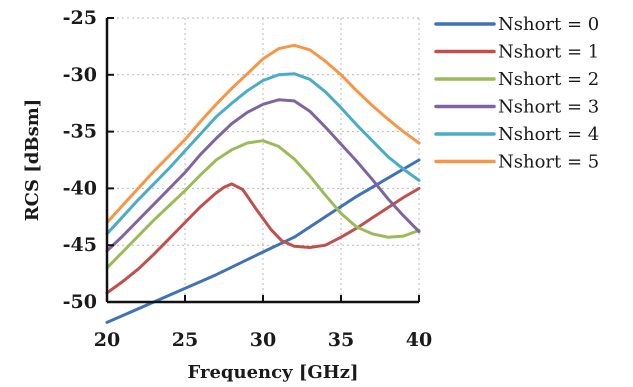 This screenshot has height=387, width=633. I want to click on y-tick-label: -25, so click(80, 18).